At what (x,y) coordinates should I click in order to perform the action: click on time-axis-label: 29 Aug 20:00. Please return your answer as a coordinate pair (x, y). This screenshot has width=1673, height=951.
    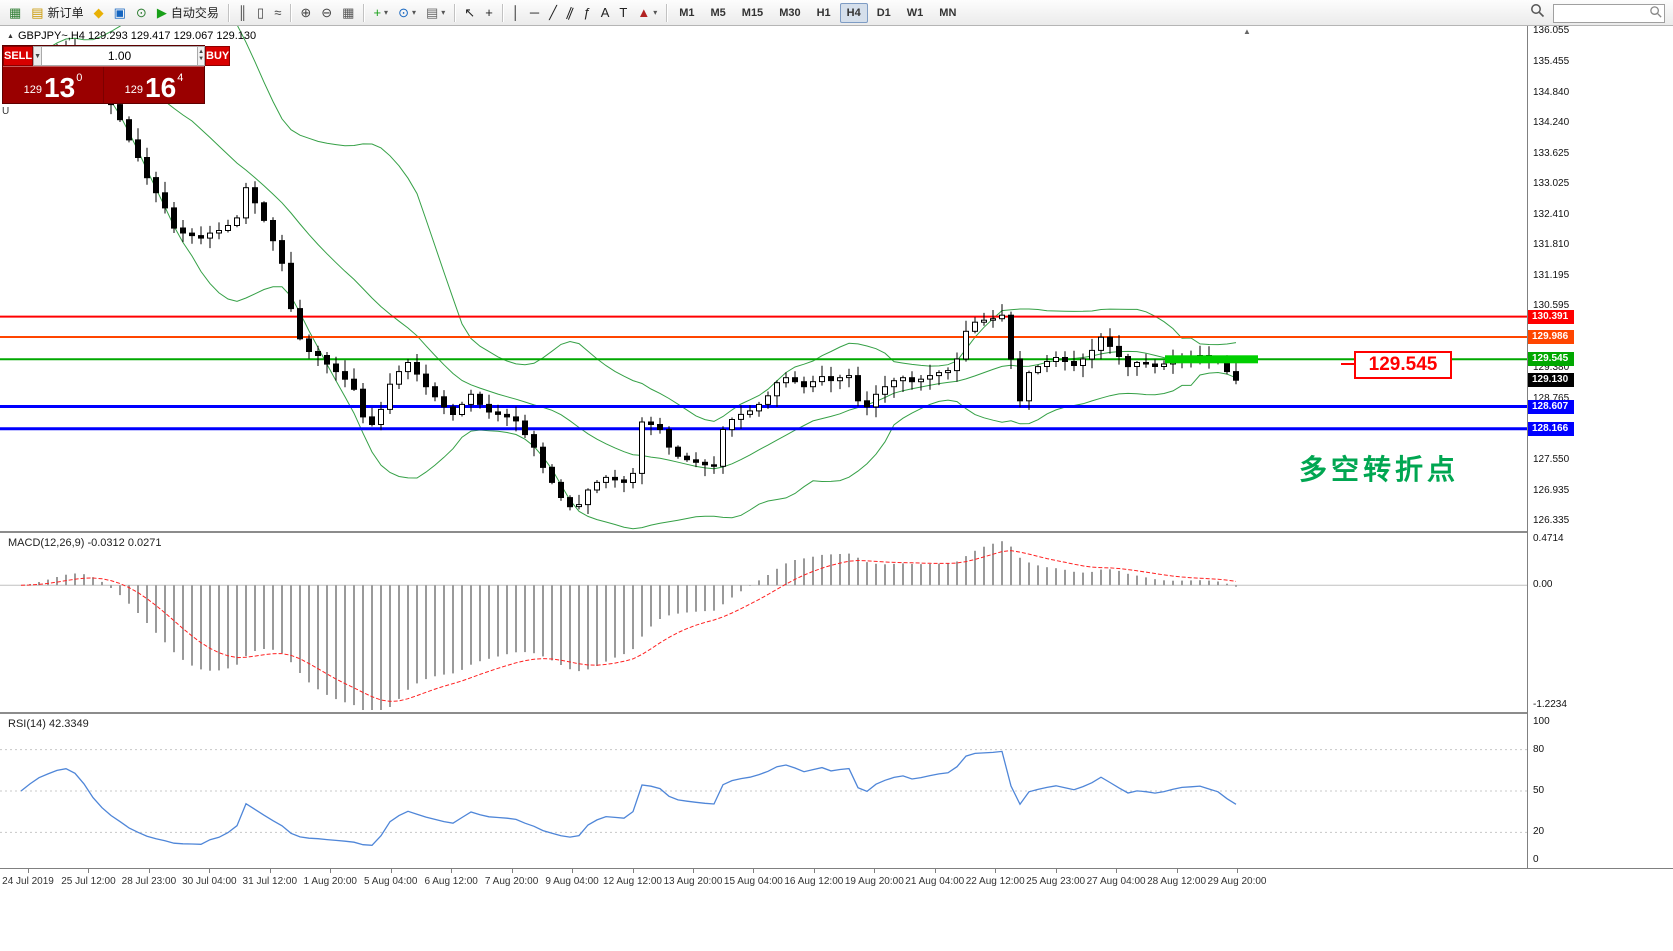
    Looking at the image, I should click on (1237, 881).